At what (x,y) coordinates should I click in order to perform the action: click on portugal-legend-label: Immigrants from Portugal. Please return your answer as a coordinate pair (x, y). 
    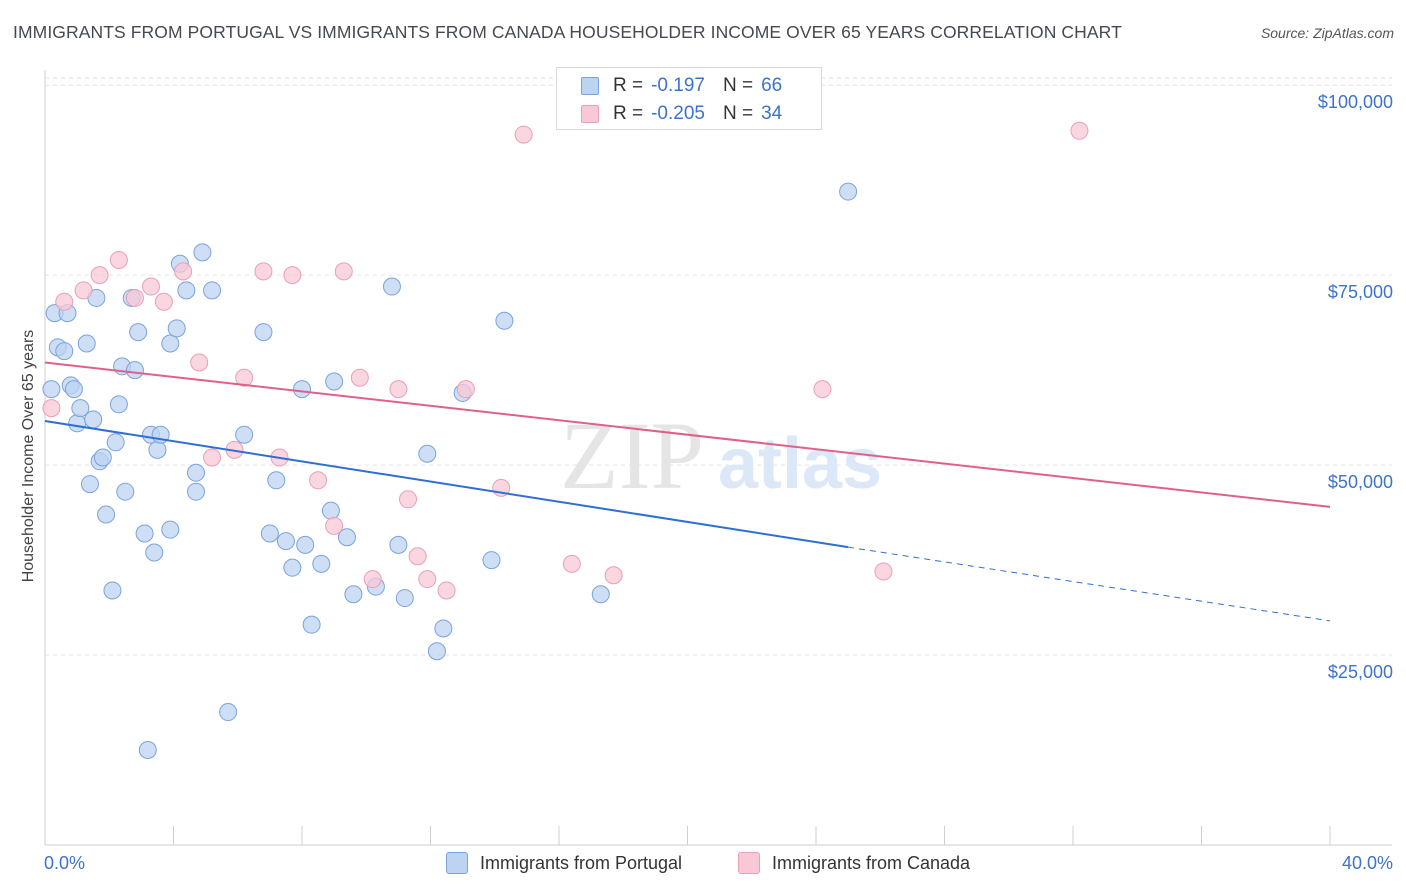
    Looking at the image, I should click on (581, 862).